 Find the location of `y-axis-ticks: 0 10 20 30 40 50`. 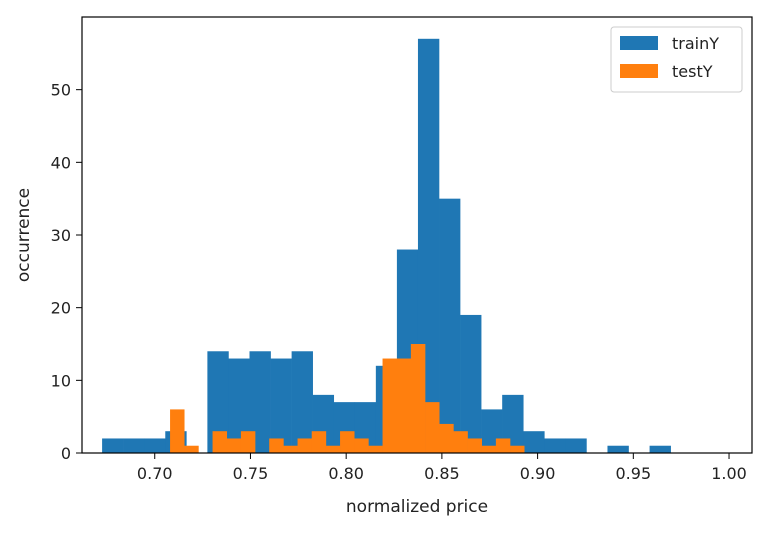

y-axis-ticks: 0 10 20 30 40 50 is located at coordinates (66, 272).